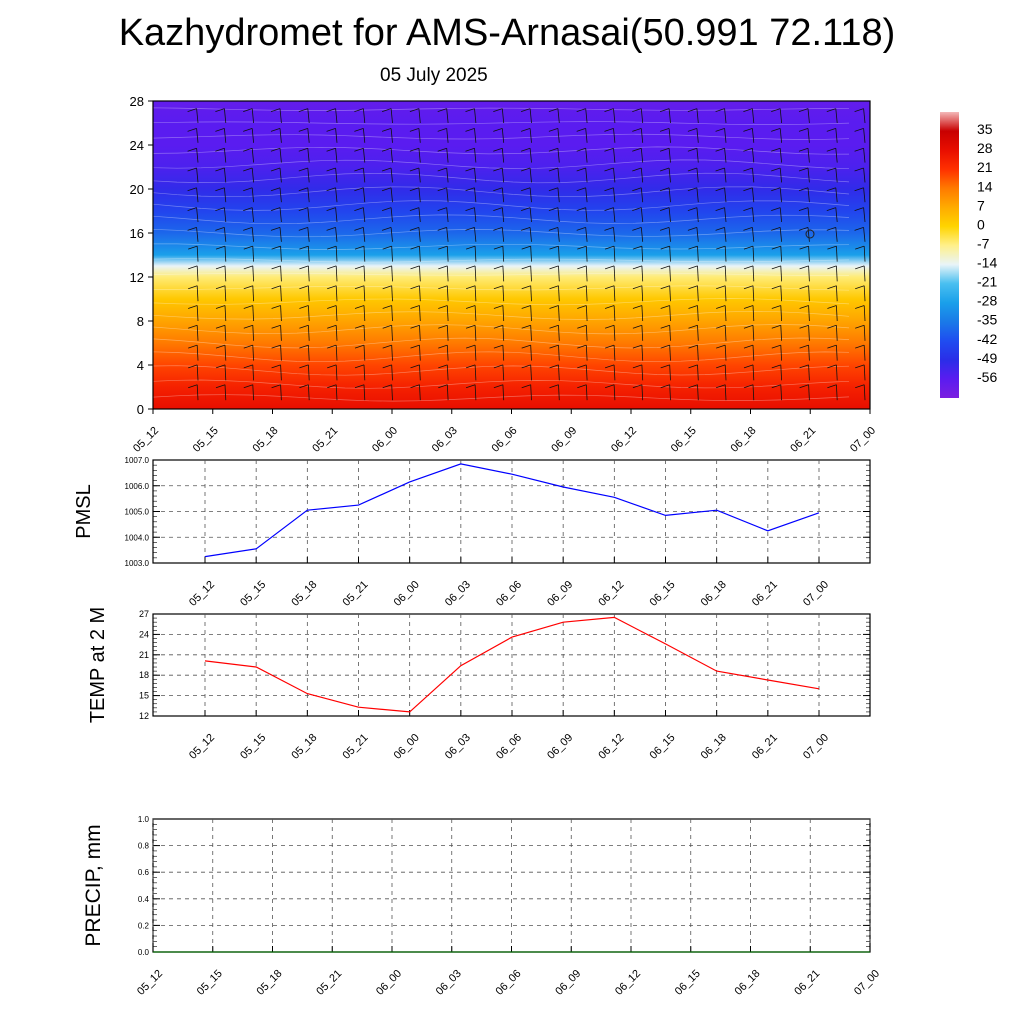  Describe the element at coordinates (981, 224) in the screenshot. I see `colorbar-label: 0` at that location.